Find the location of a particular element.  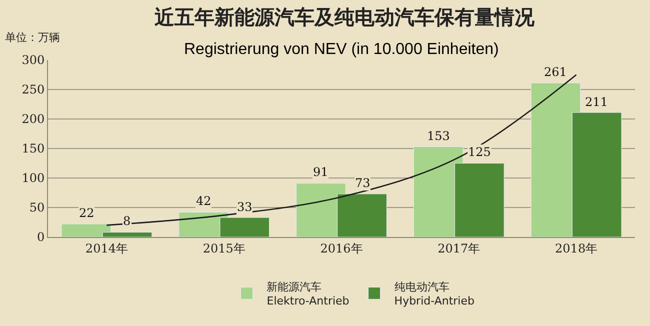

x-tick-label: 2014年 is located at coordinates (106, 248).